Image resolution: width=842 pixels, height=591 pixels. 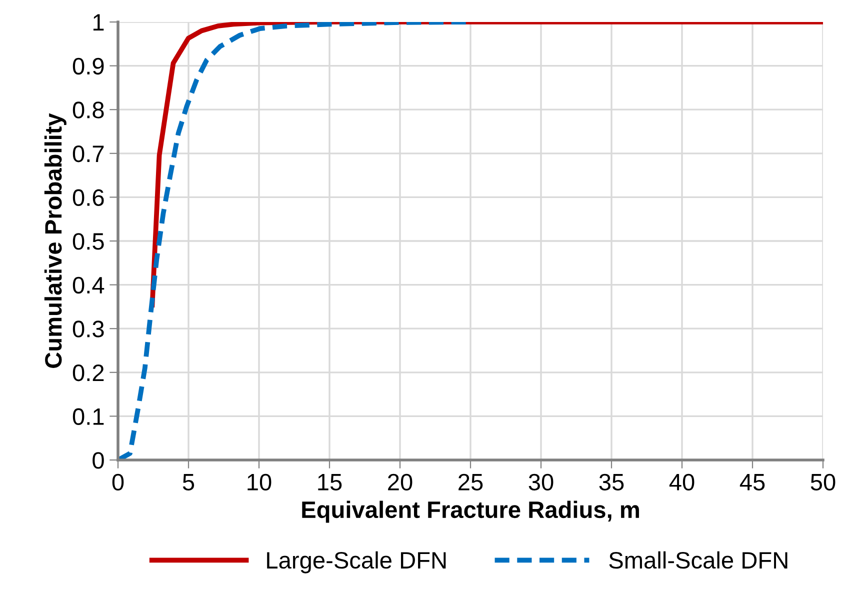 What do you see at coordinates (88, 153) in the screenshot?
I see `y-tick-label: 0.7` at bounding box center [88, 153].